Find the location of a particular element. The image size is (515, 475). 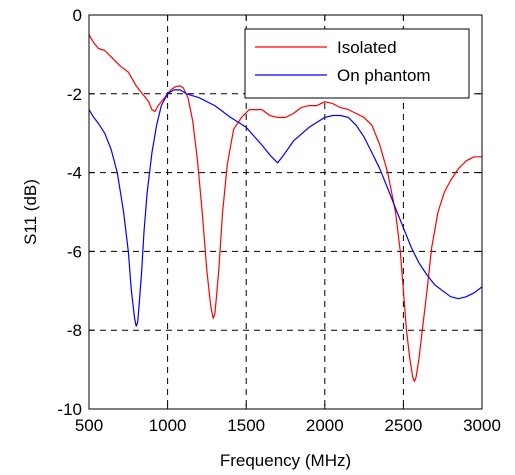

legend-label-1: Isolated is located at coordinates (367, 47).